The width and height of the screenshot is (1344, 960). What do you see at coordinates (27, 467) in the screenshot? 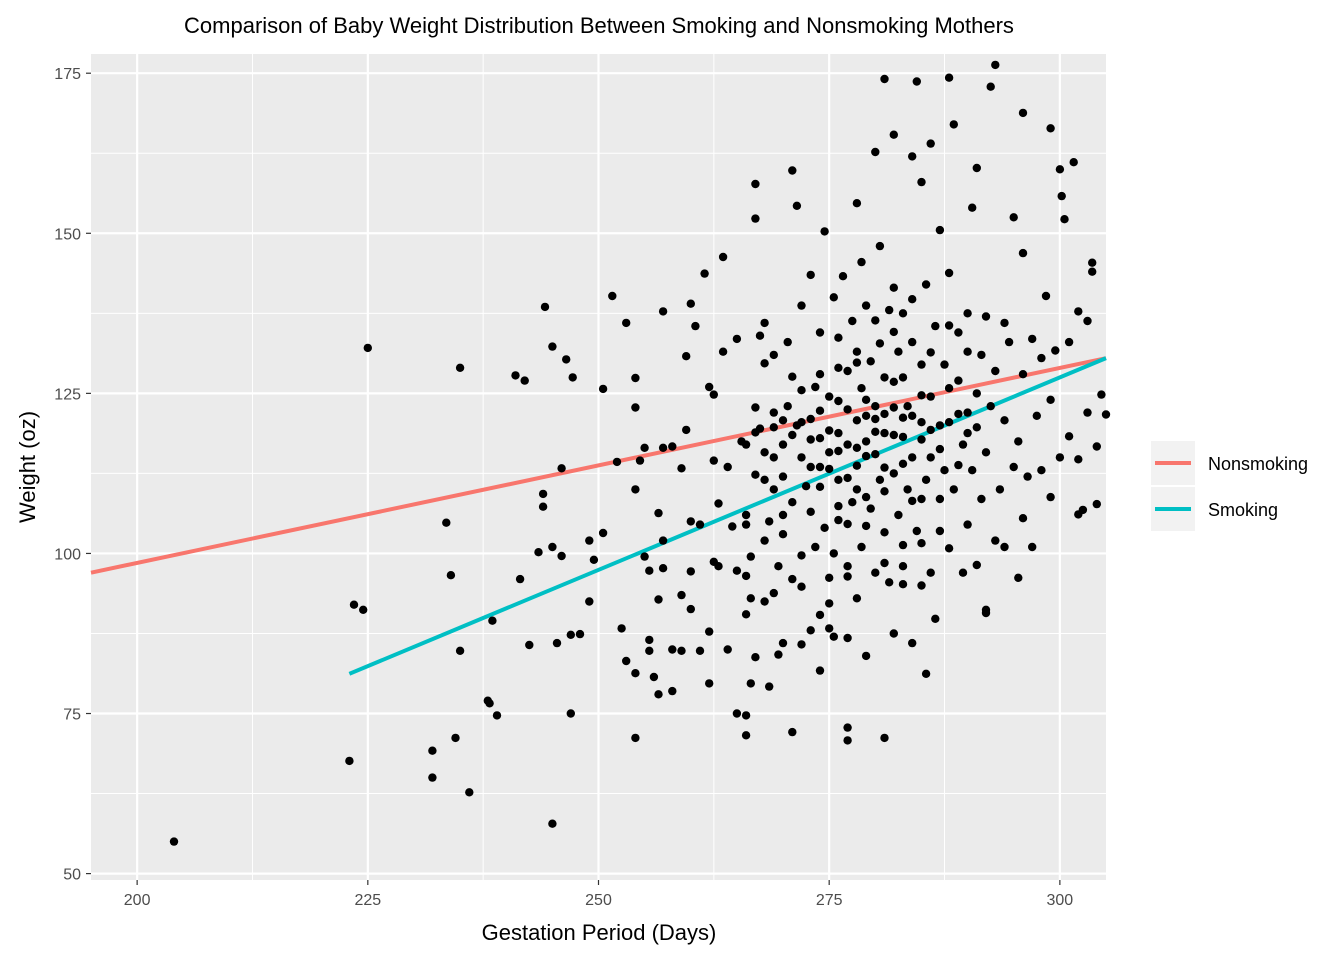
I see `y-axis-title: Weight (oz)` at bounding box center [27, 467].